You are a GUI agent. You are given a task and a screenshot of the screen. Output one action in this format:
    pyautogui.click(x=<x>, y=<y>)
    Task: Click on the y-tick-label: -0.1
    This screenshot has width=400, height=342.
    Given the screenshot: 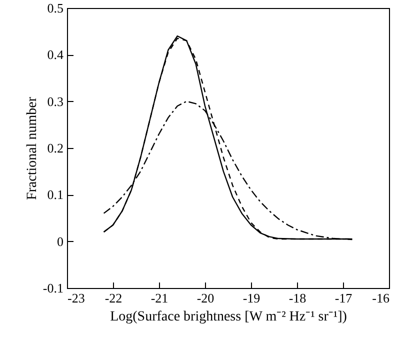 What is the action you would take?
    pyautogui.click(x=53, y=288)
    